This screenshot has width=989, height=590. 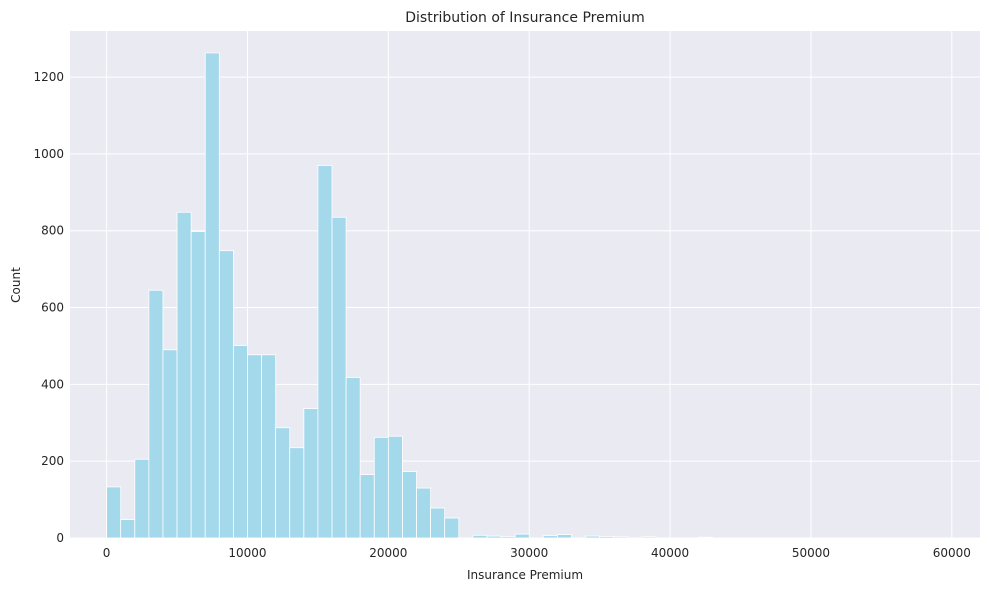 What do you see at coordinates (525, 18) in the screenshot?
I see `chart-title: Distribution of Insurance Premium` at bounding box center [525, 18].